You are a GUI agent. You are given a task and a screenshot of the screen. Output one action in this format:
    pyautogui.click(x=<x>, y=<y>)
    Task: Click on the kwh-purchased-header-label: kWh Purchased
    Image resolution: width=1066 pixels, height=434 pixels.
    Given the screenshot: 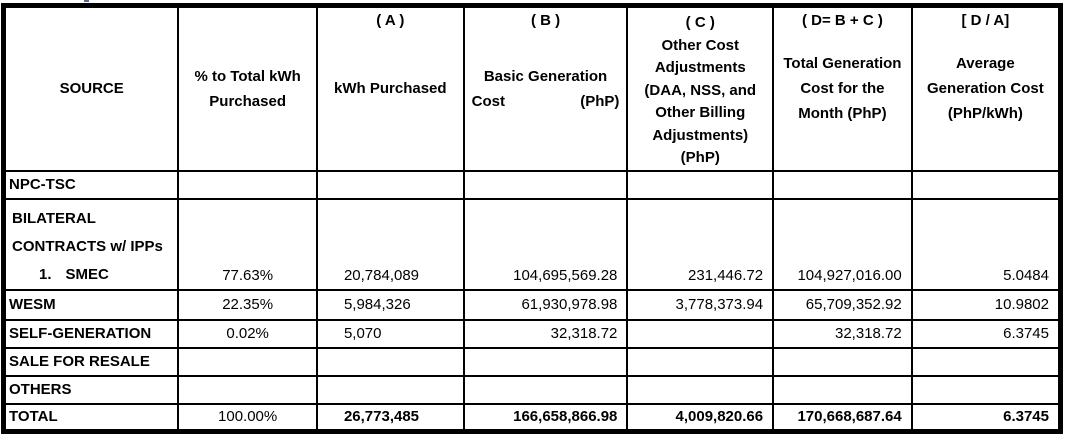 What is the action you would take?
    pyautogui.click(x=390, y=89)
    